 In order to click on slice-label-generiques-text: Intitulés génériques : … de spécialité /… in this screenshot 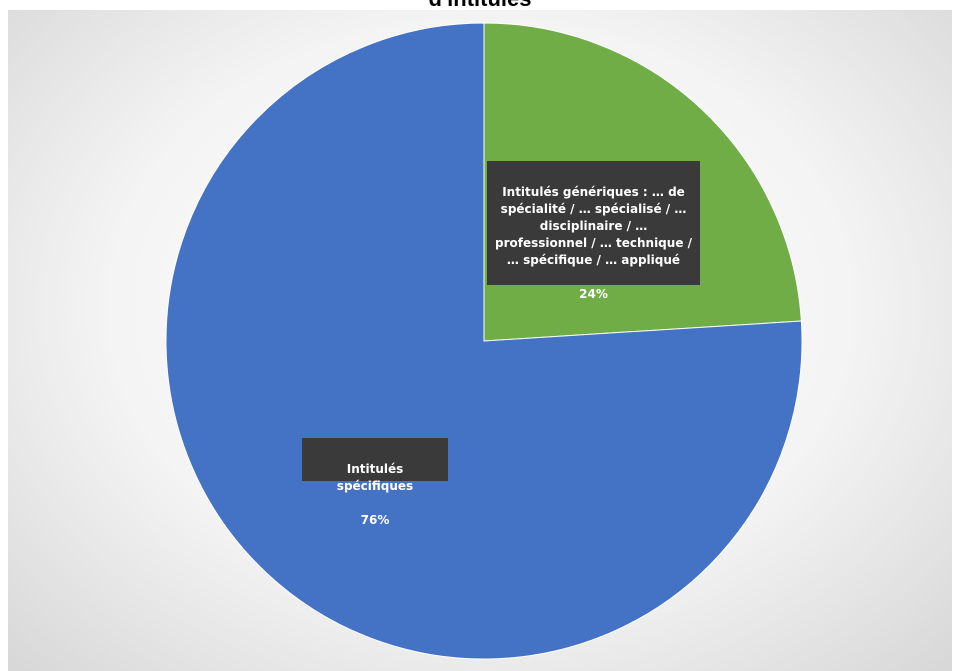, I will do `click(593, 226)`.